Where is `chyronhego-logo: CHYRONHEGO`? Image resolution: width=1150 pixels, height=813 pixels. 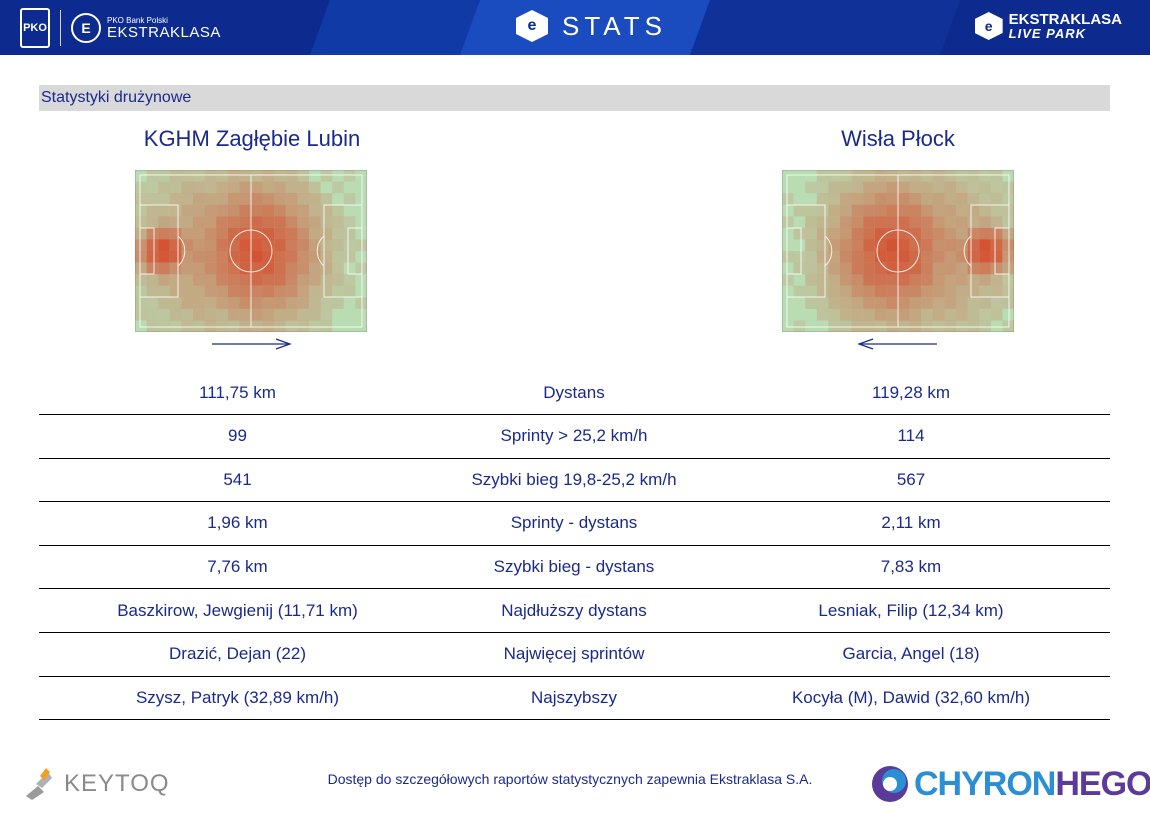
chyronhego-logo: CHYRONHEGO is located at coordinates (1010, 784).